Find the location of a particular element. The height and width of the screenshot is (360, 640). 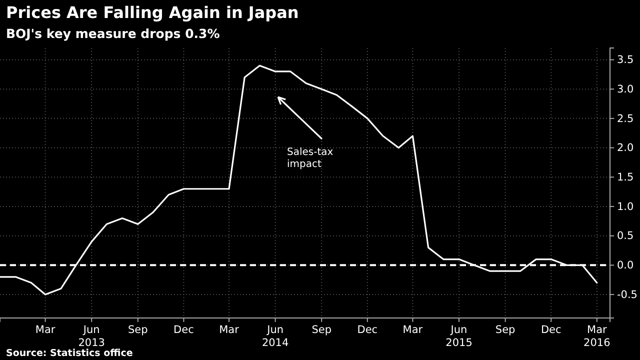

x-tick-label: Jun 2015 is located at coordinates (459, 336).